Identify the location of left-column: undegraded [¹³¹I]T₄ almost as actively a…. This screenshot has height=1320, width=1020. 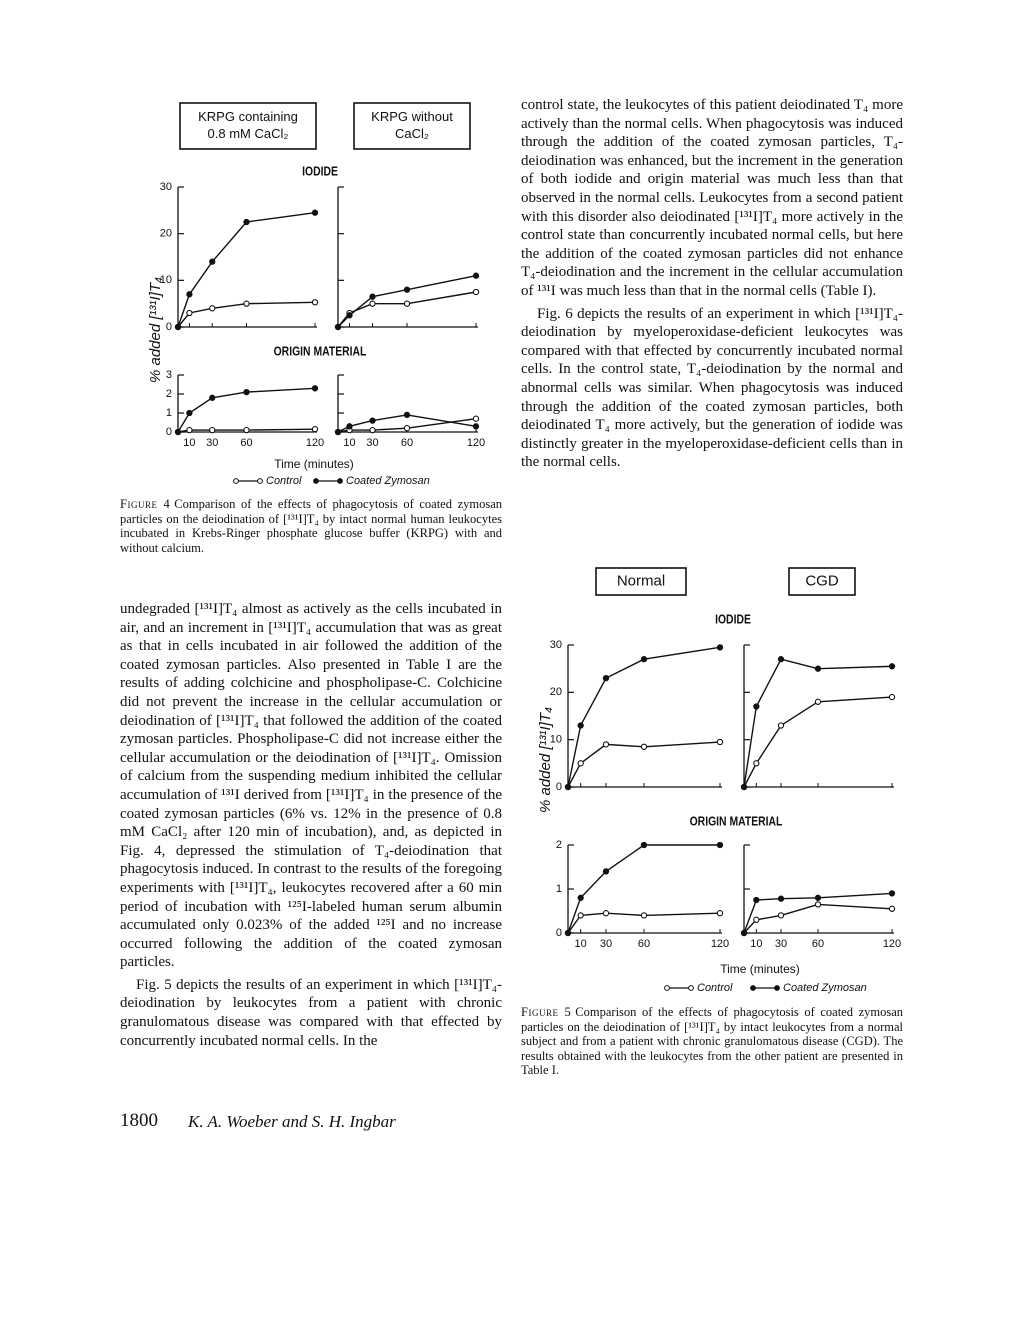
(311, 827).